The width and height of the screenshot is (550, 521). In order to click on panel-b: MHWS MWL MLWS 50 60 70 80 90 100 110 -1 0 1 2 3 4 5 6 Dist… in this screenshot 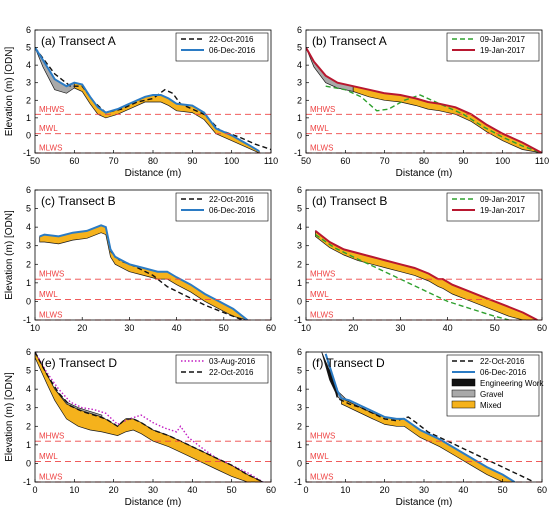, I will do `click(421, 102)`.